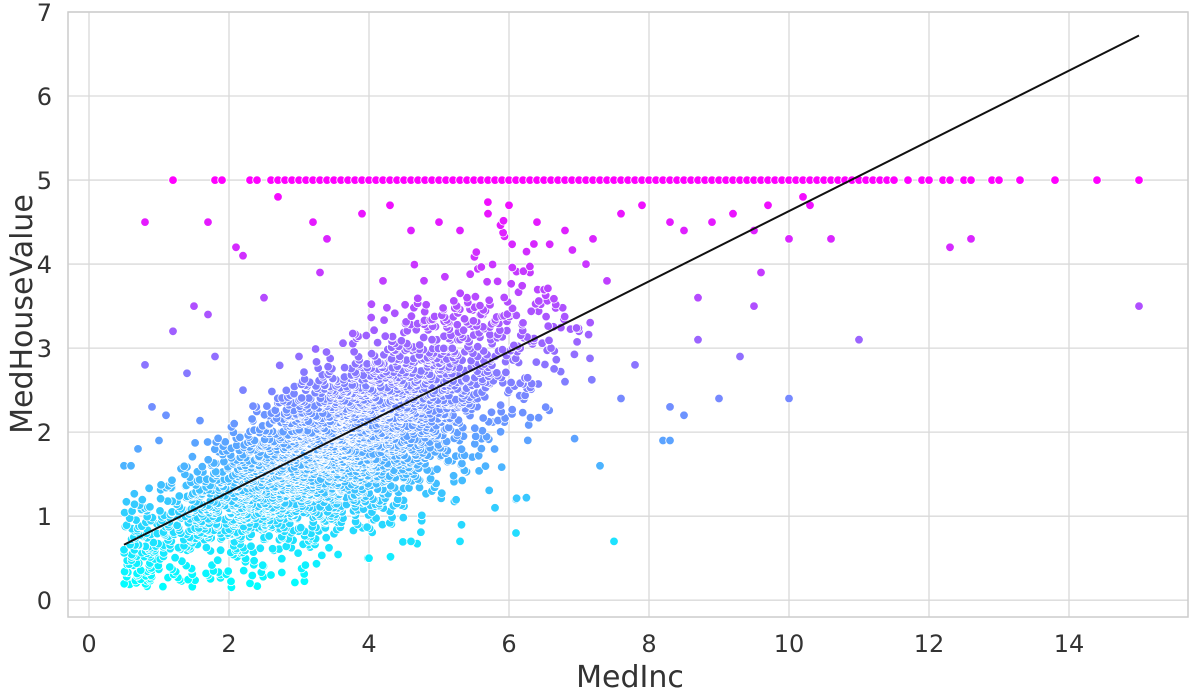 The height and width of the screenshot is (696, 1192). What do you see at coordinates (789, 644) in the screenshot?
I see `x-tick-label: 10` at bounding box center [789, 644].